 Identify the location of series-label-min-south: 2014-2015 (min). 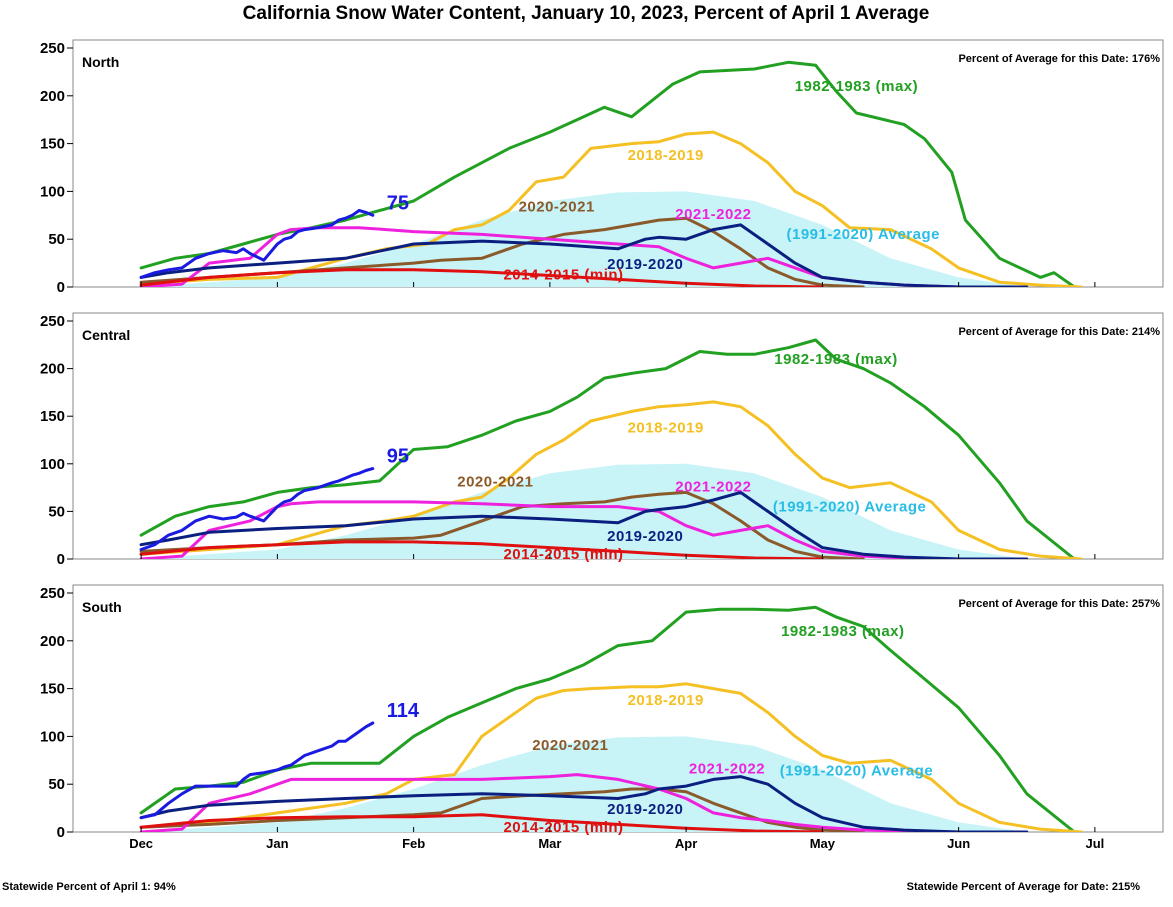
(563, 827).